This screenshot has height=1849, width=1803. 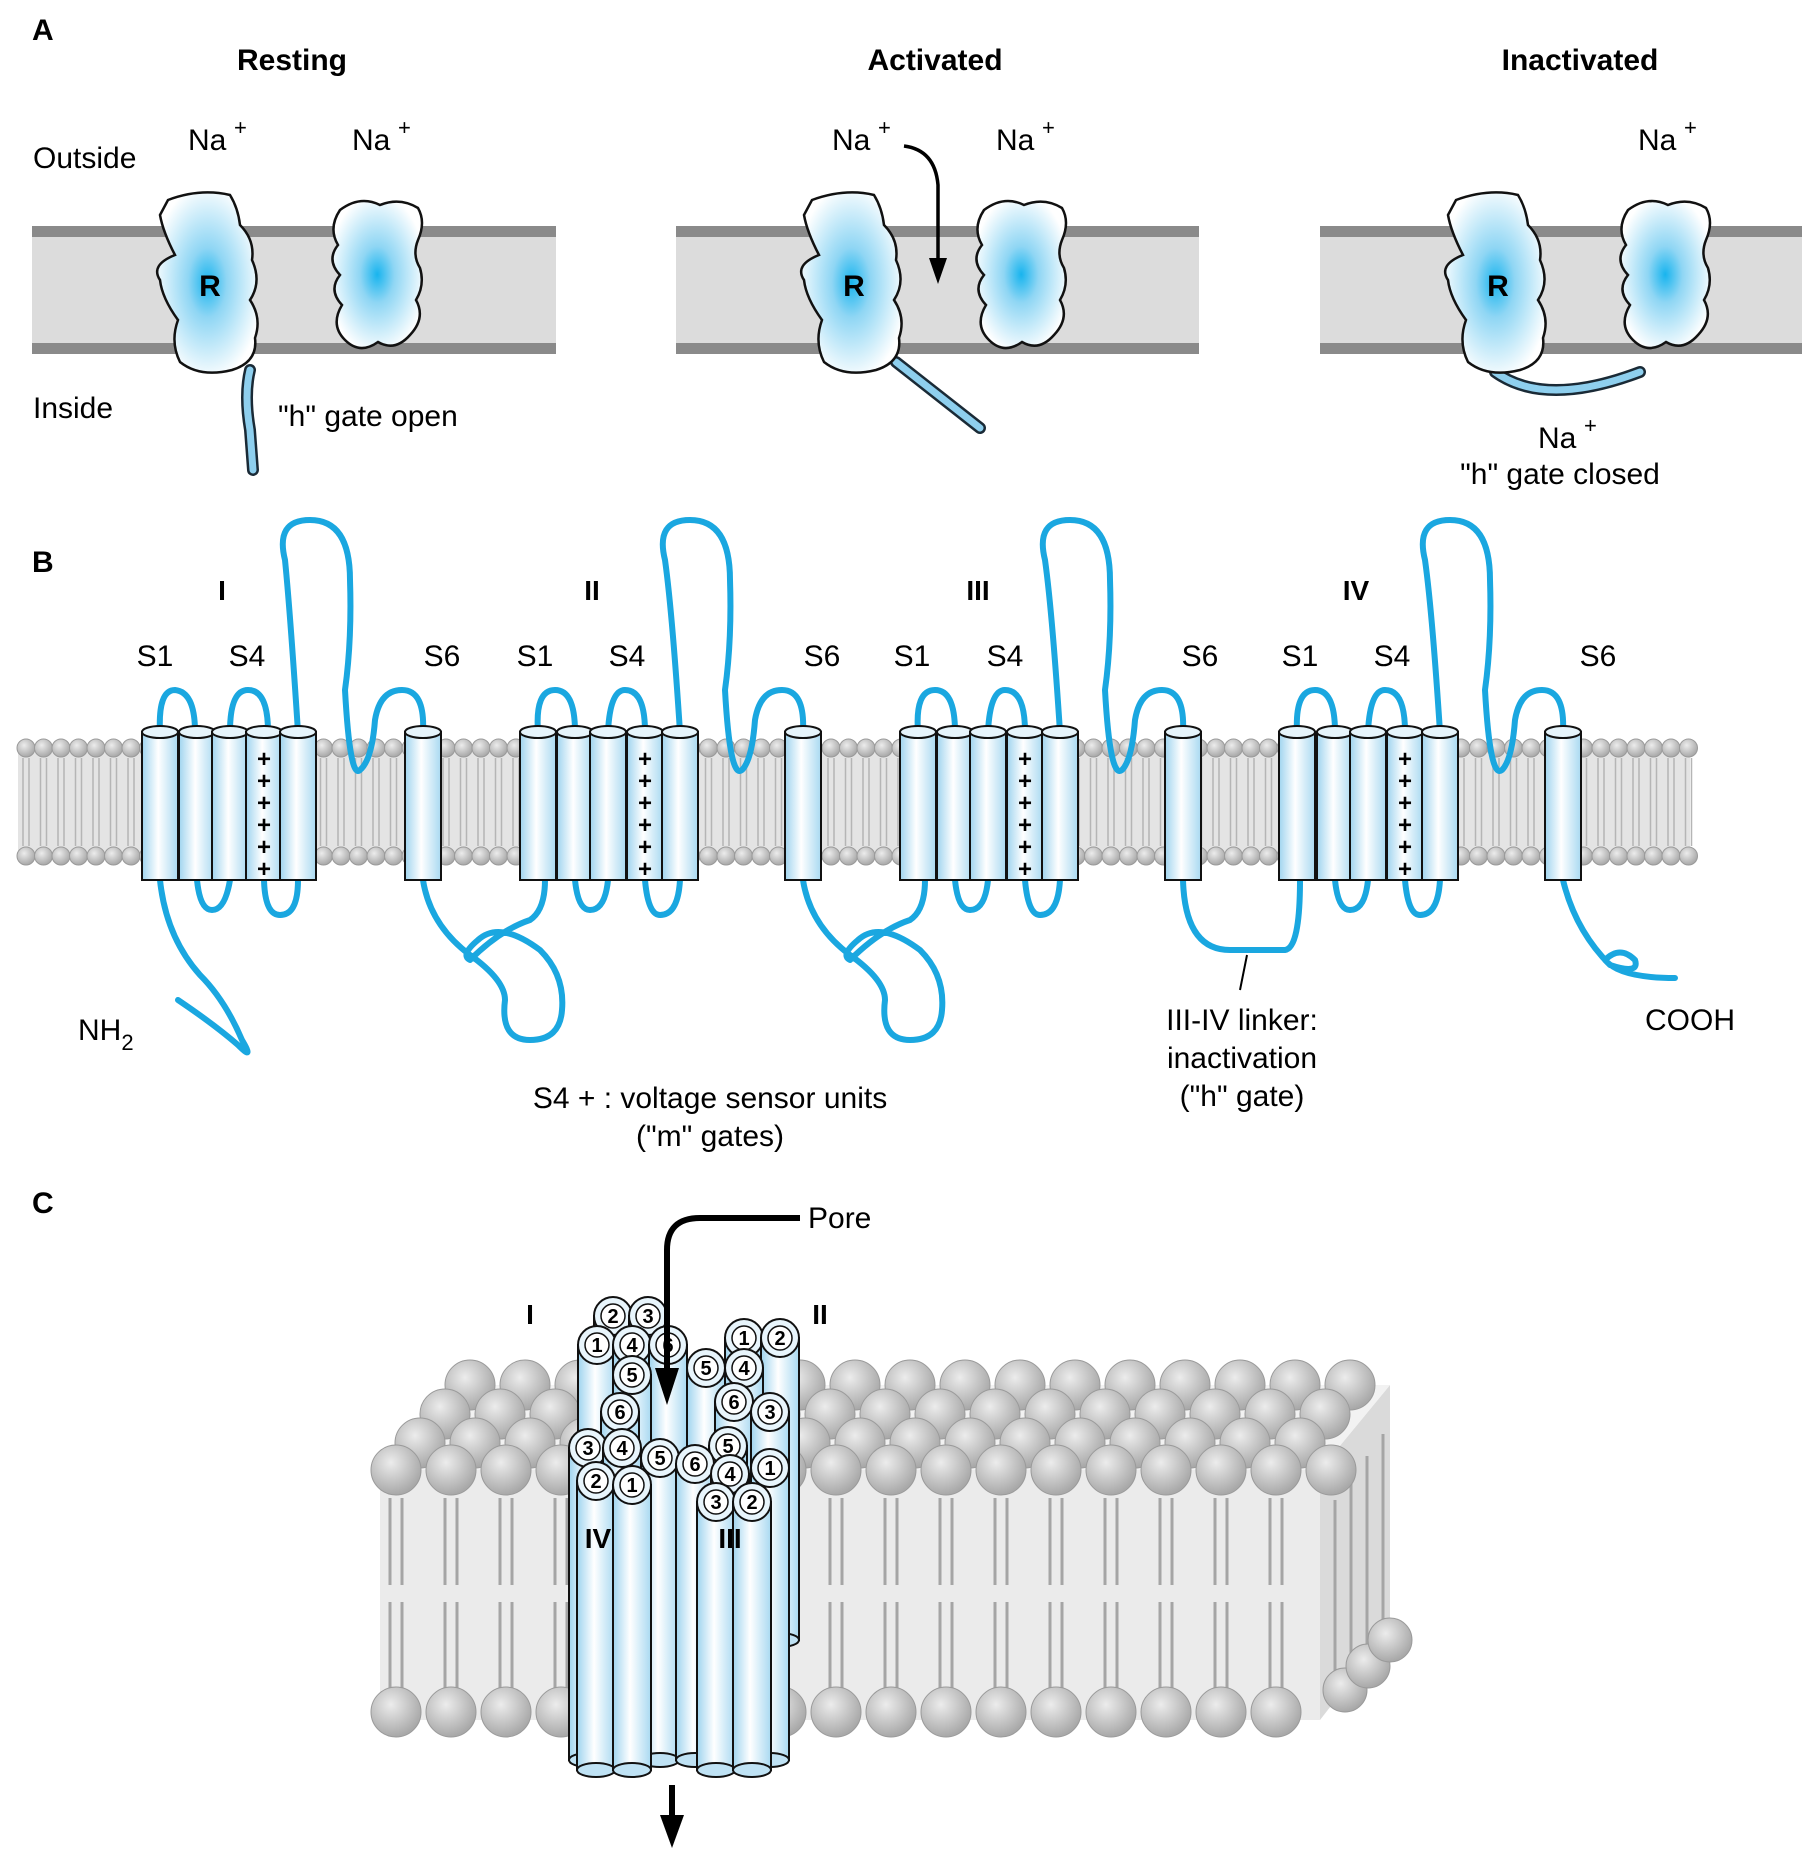 What do you see at coordinates (977, 590) in the screenshot?
I see `domain-label-iii: III` at bounding box center [977, 590].